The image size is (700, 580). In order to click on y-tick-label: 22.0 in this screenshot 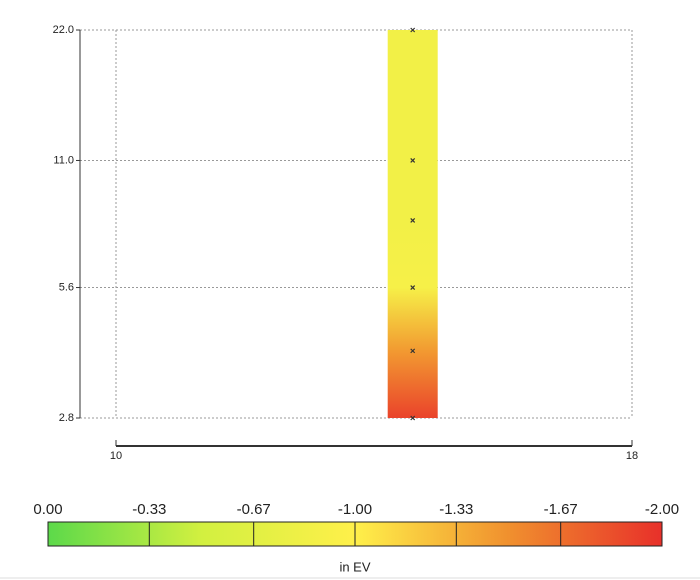, I will do `click(63, 30)`.